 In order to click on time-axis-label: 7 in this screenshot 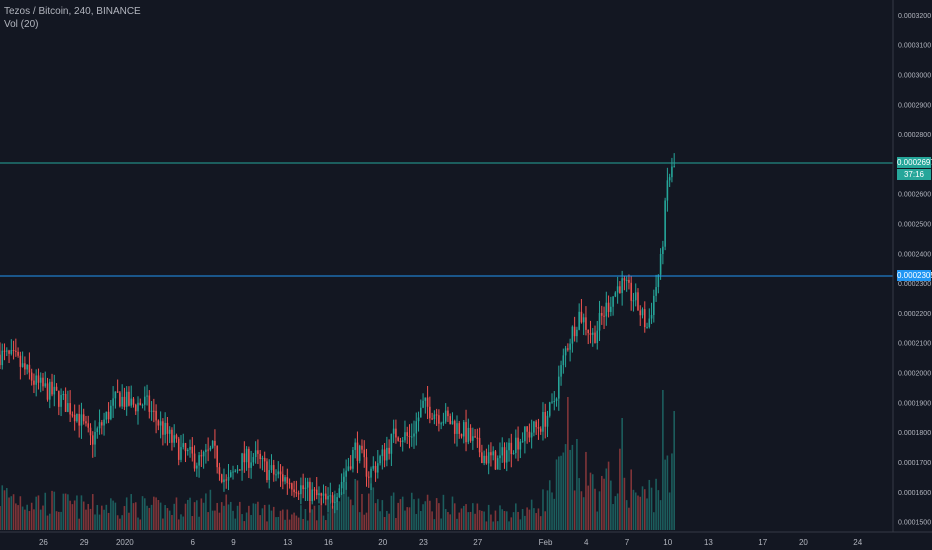, I will do `click(627, 542)`.